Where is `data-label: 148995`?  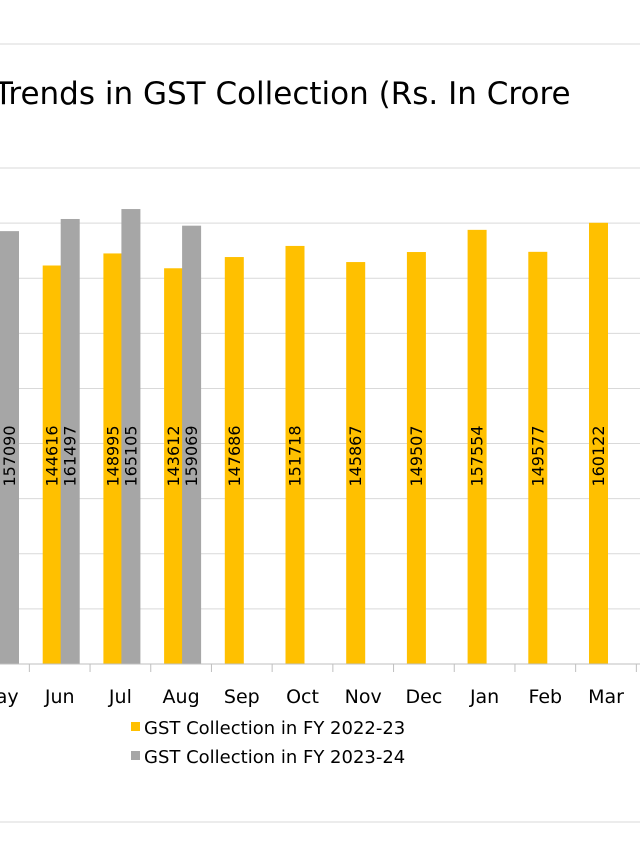
data-label: 148995 is located at coordinates (112, 455).